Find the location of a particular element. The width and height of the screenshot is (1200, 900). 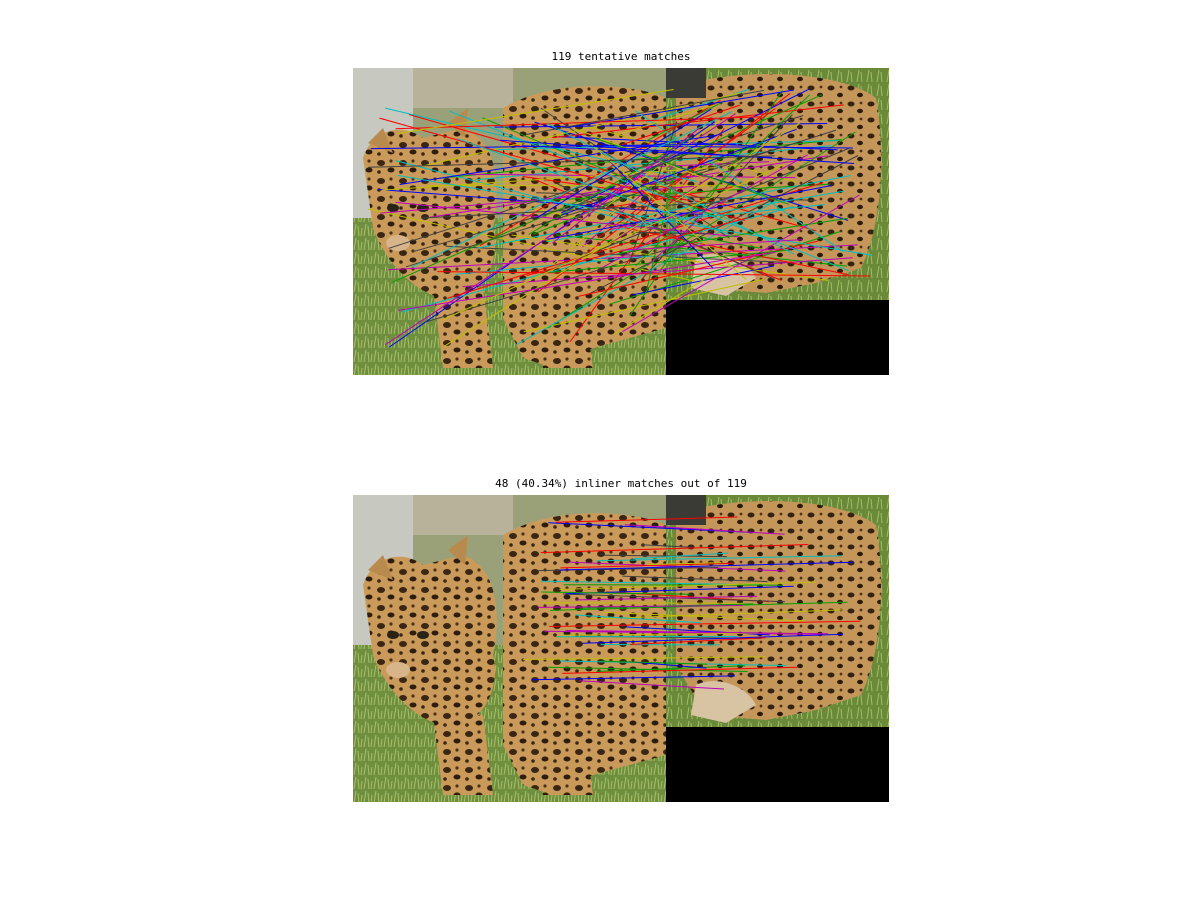

tentative-matches-title: 119 tentative matches is located at coordinates (621, 56).